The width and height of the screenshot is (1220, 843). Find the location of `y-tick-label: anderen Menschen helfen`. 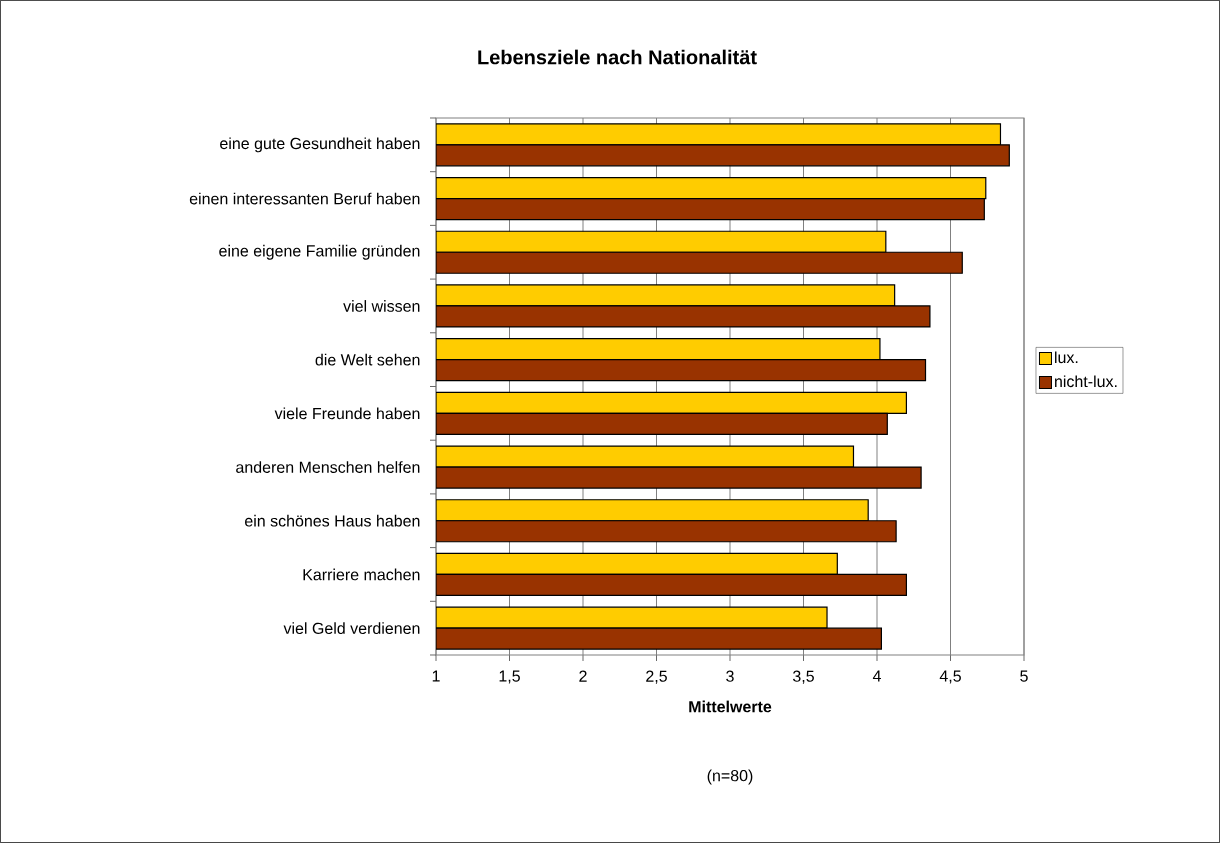

y-tick-label: anderen Menschen helfen is located at coordinates (328, 467).